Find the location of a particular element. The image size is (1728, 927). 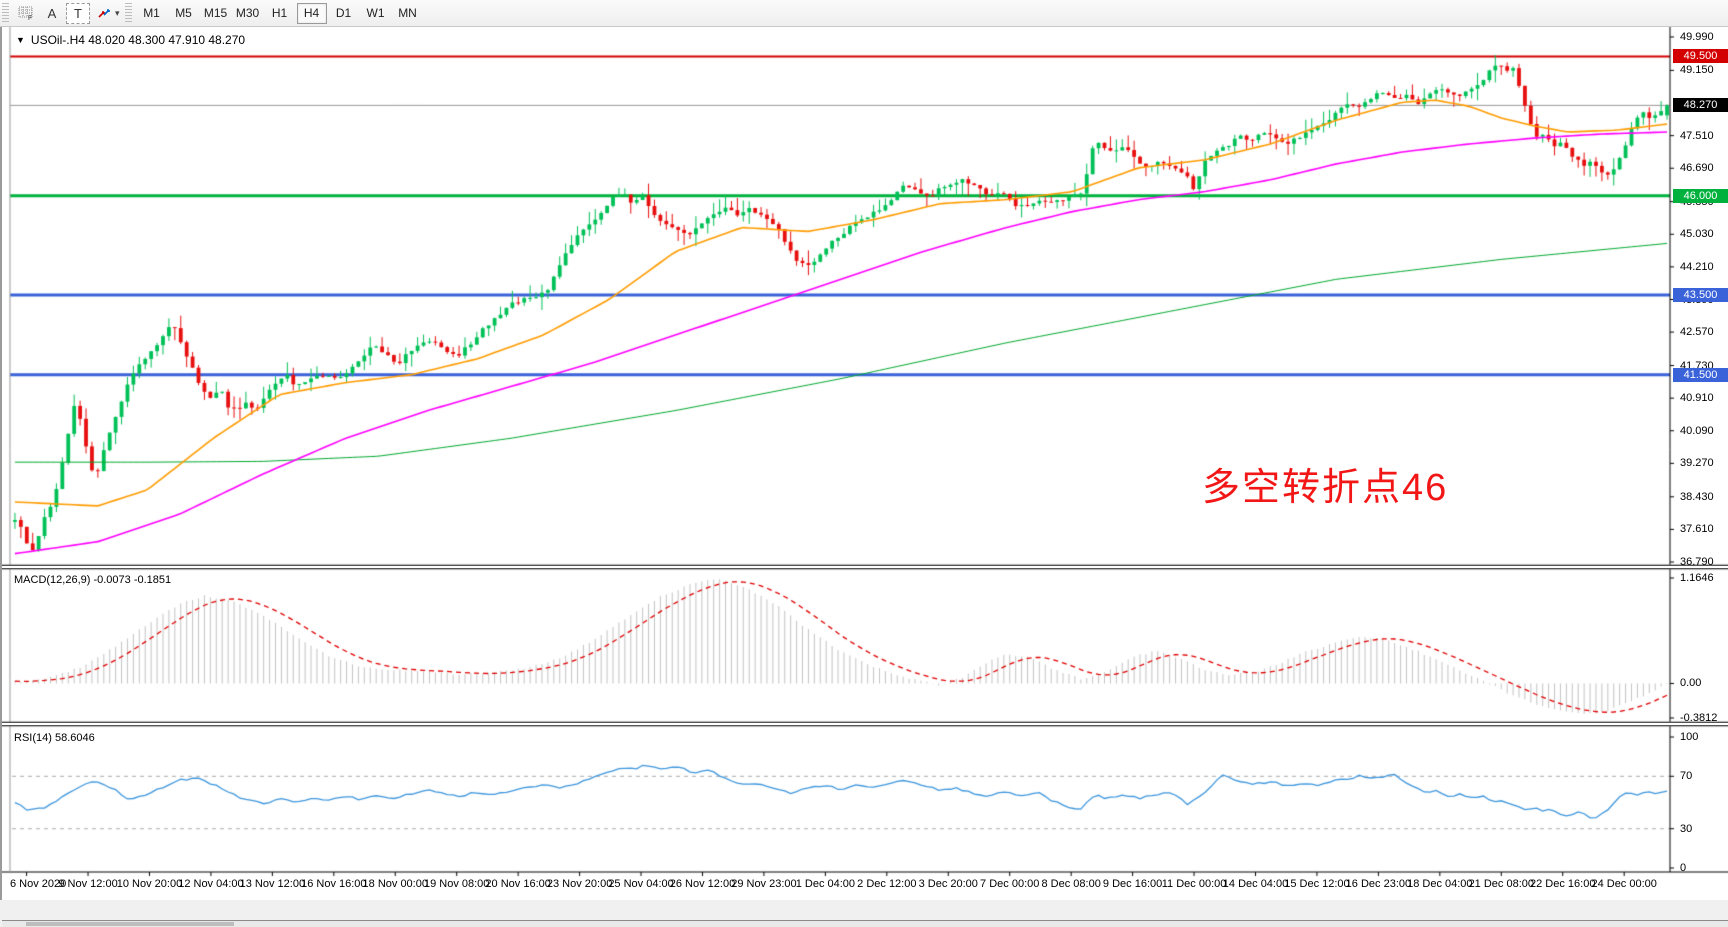

svg-text: F is located at coordinates (30, 17).